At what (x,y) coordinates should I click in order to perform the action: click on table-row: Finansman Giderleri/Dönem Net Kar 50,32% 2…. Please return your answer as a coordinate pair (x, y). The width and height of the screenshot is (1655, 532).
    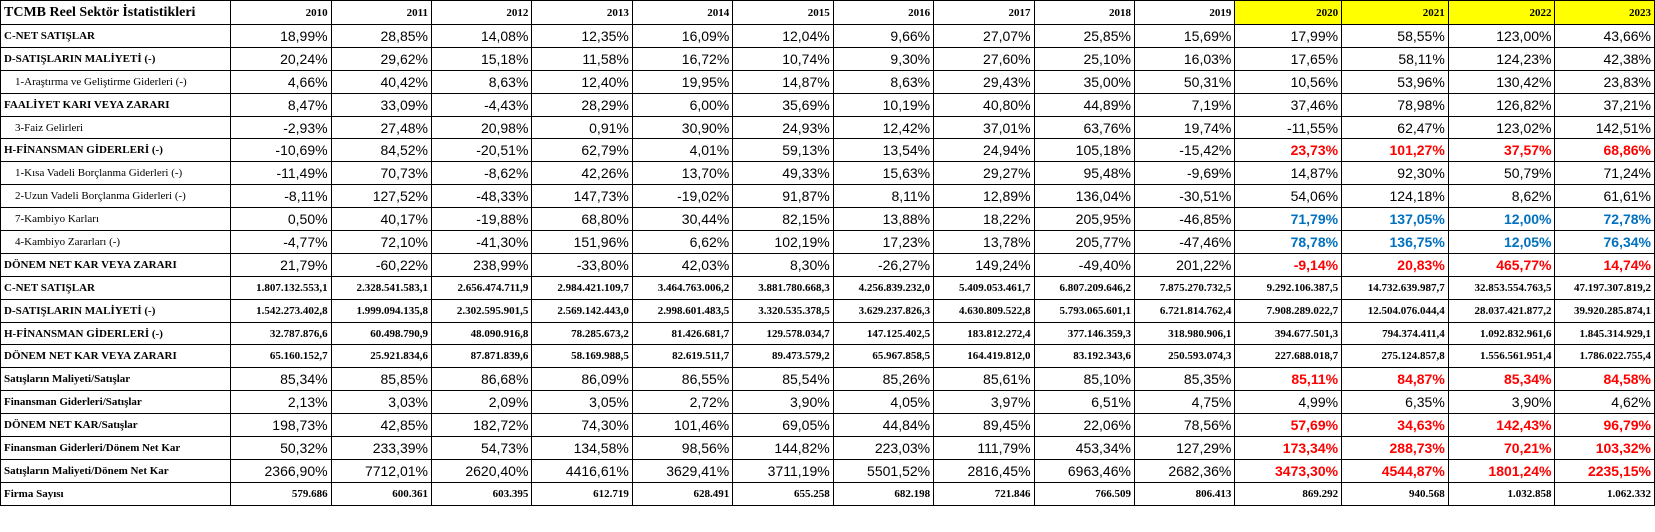
    Looking at the image, I should click on (827, 448).